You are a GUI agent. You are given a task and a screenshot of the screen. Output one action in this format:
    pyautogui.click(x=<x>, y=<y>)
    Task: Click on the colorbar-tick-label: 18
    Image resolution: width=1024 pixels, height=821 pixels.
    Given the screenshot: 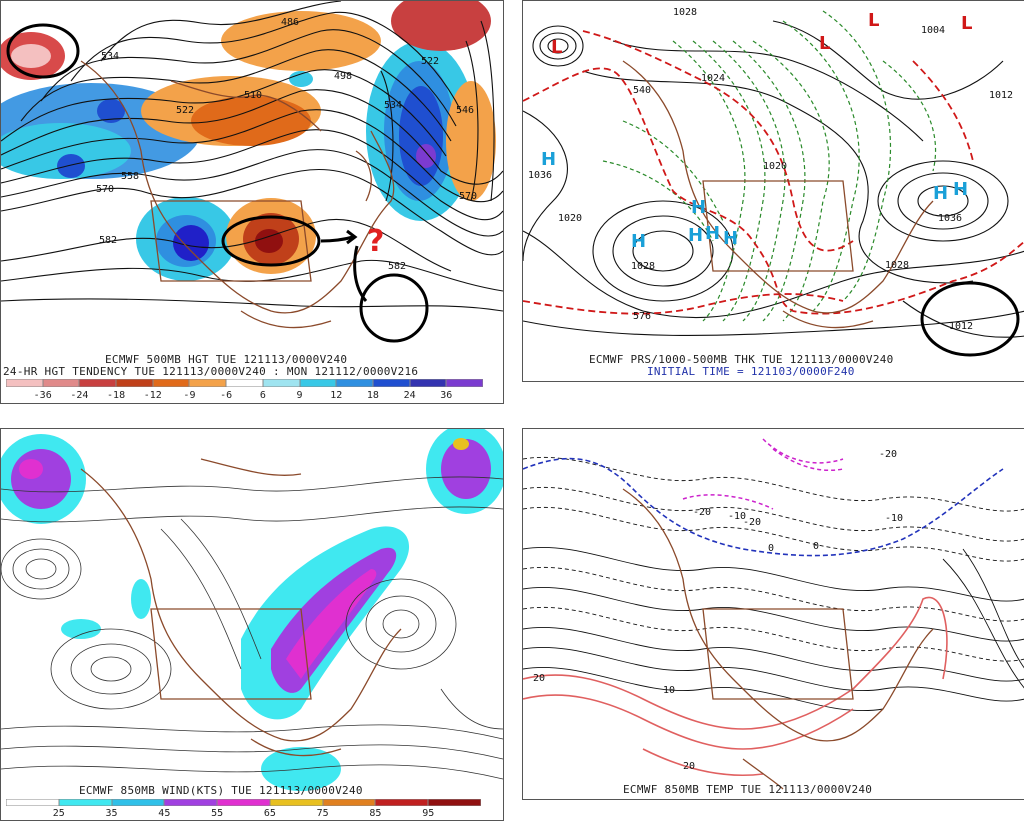 What is the action you would take?
    pyautogui.click(x=372, y=395)
    